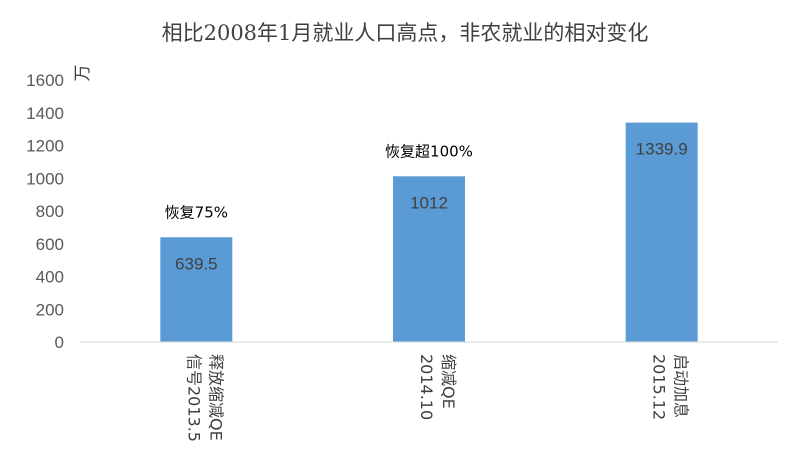 The width and height of the screenshot is (811, 467). Describe the element at coordinates (45, 113) in the screenshot. I see `y-tick-label: 1400` at that location.